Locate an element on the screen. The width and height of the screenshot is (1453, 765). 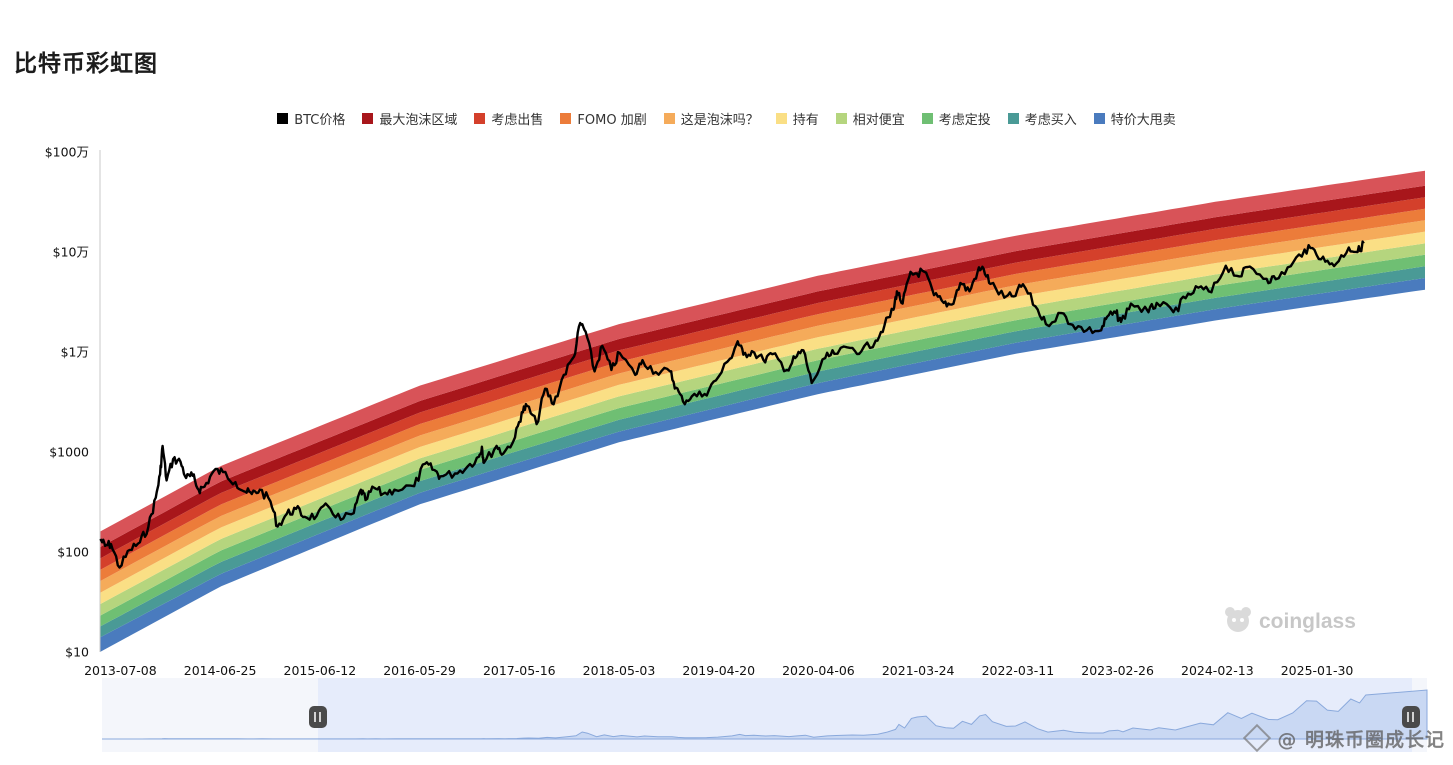
x-tick-label: 2023-02-26 is located at coordinates (1117, 670).